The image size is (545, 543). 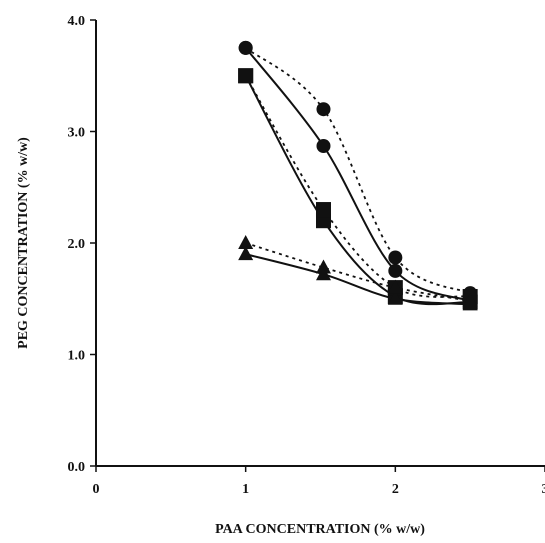 I want to click on y-tick-label: 3.0, so click(x=77, y=133).